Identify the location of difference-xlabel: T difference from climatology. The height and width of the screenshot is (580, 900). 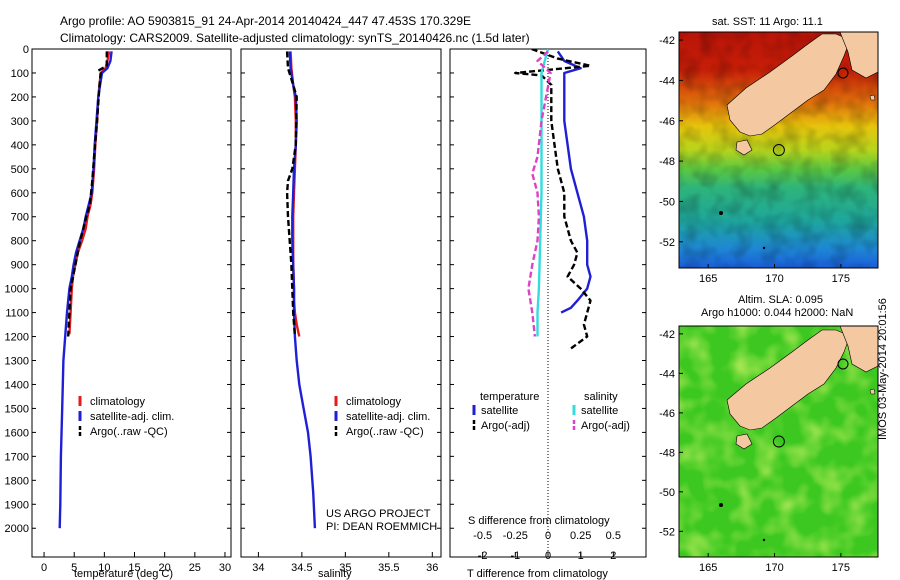
(537, 574).